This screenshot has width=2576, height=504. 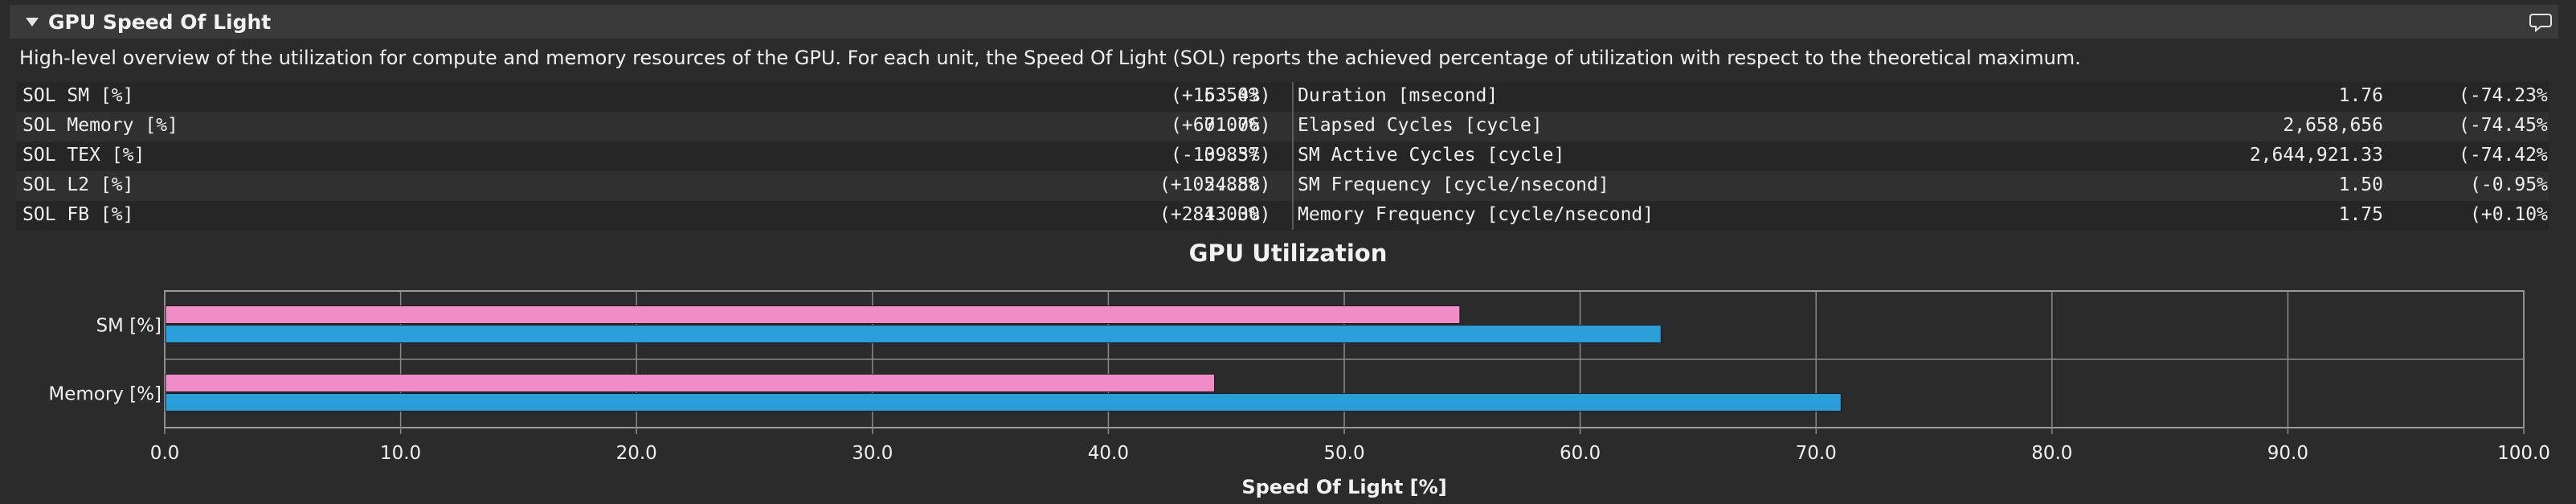 I want to click on metric-value: 1.75, so click(x=2360, y=214).